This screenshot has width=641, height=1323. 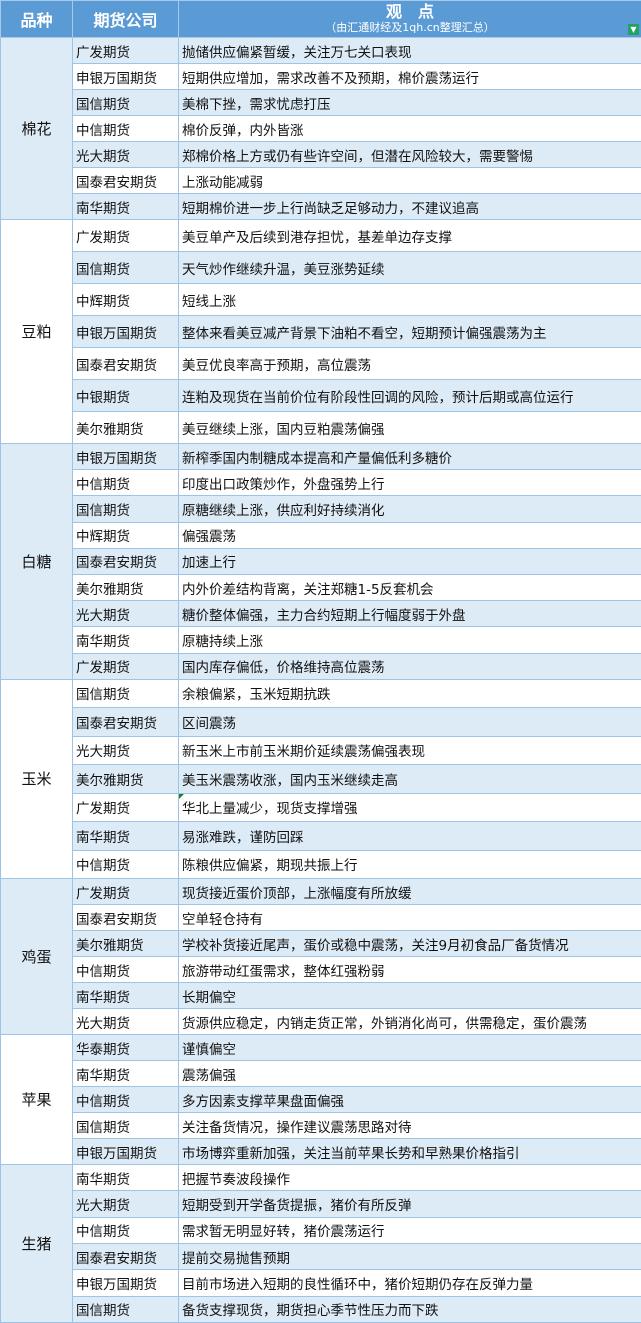 I want to click on view-cell: 连粕及现货在当前价位有阶段性回调的风险，预计后期或高位运行, so click(x=410, y=396).